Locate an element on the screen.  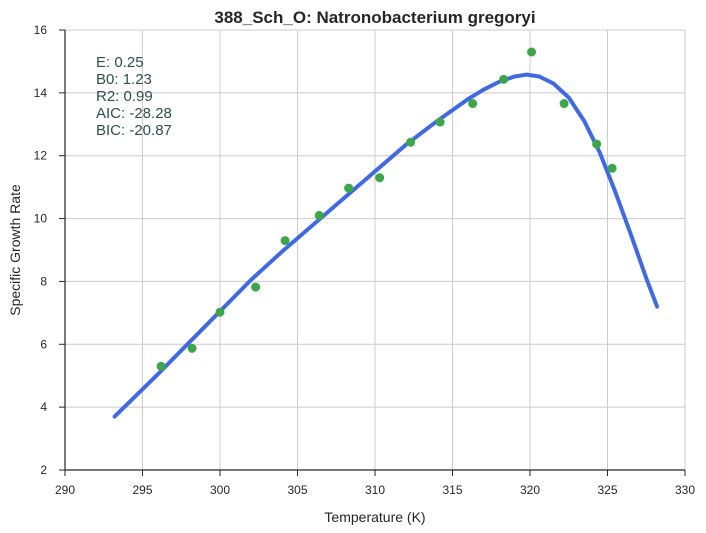
fit-stat-label: AIC: is located at coordinates (112, 113).